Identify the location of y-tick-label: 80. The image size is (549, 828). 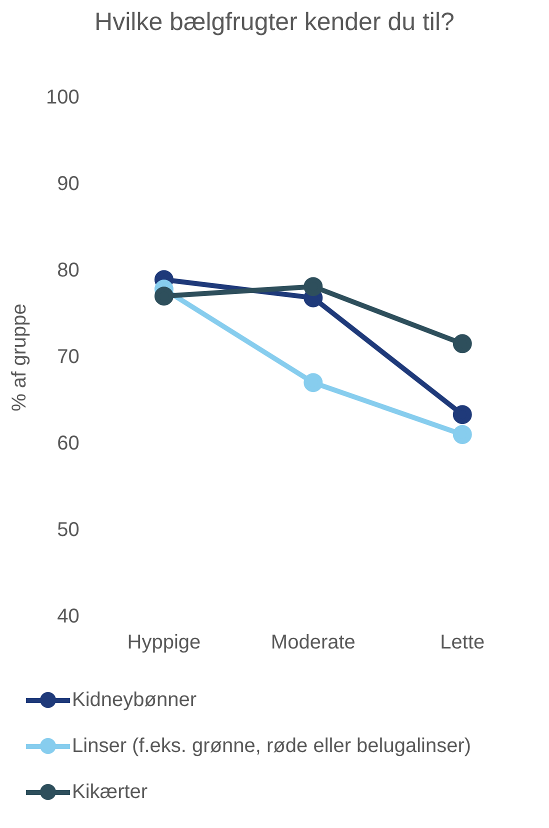
(68, 271).